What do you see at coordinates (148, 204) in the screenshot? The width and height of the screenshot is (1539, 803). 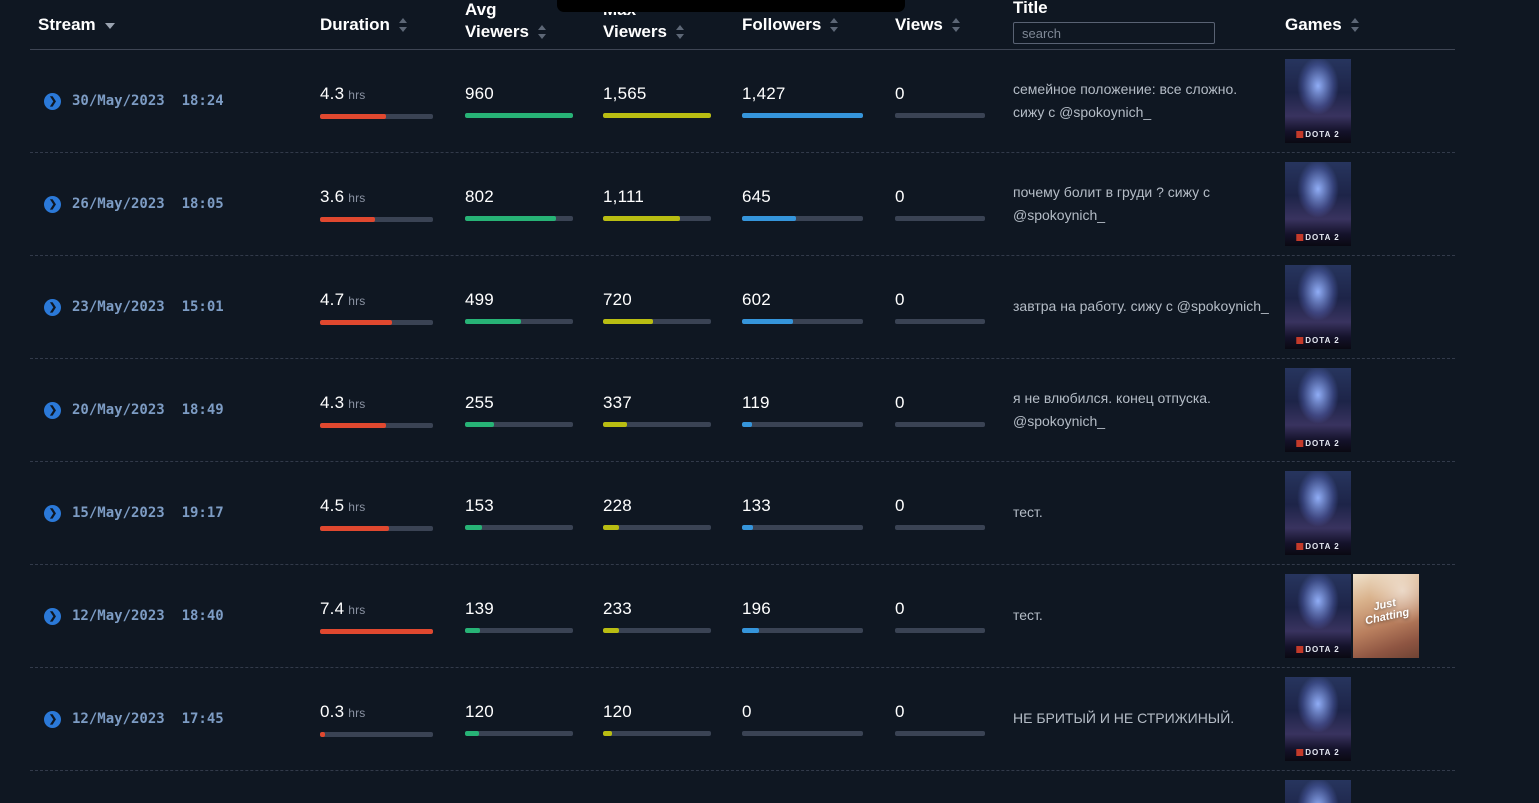 I see `stream-date-link: 26/May/2023 18:05` at bounding box center [148, 204].